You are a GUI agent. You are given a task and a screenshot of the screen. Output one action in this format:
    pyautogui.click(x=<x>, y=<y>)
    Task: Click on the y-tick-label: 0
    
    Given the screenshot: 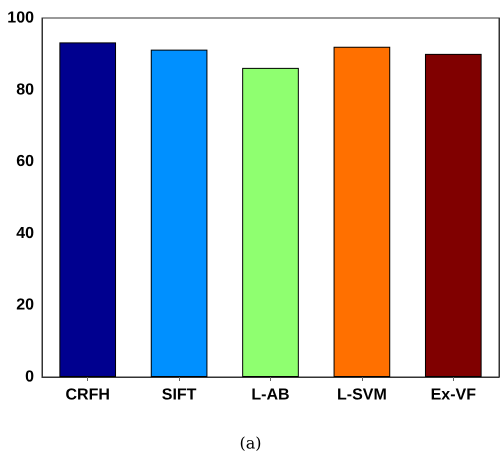 What is the action you would take?
    pyautogui.click(x=29, y=377)
    